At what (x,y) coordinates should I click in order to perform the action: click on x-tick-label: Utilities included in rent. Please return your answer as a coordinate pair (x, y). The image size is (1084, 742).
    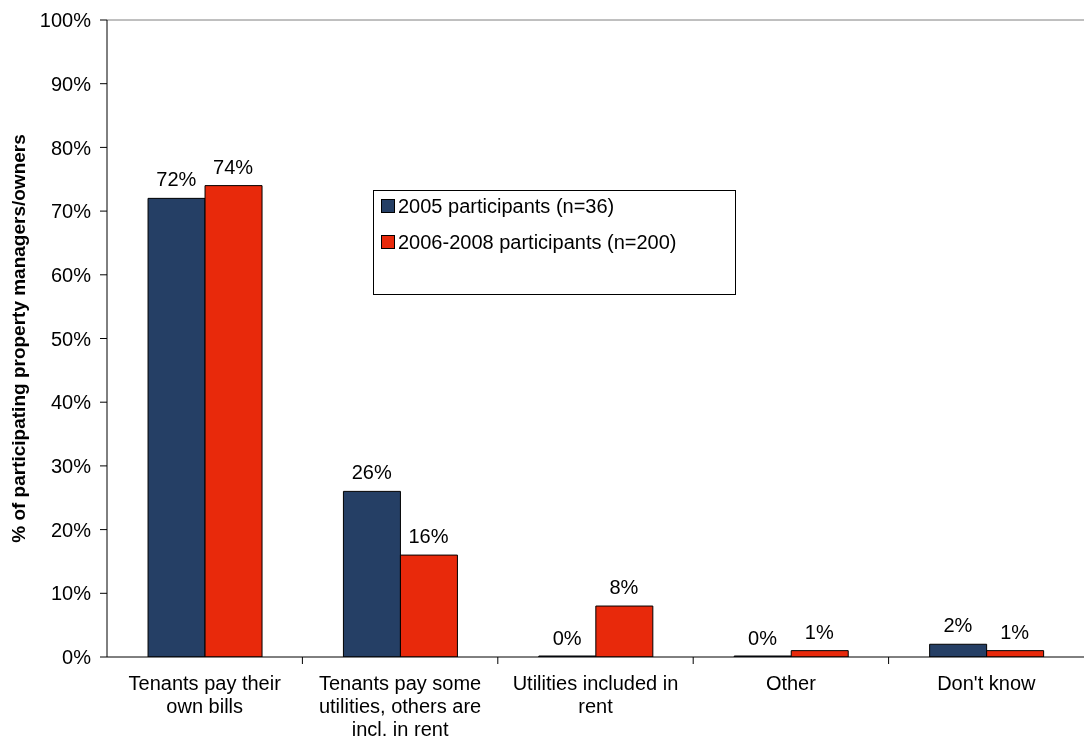
    Looking at the image, I should click on (595, 694).